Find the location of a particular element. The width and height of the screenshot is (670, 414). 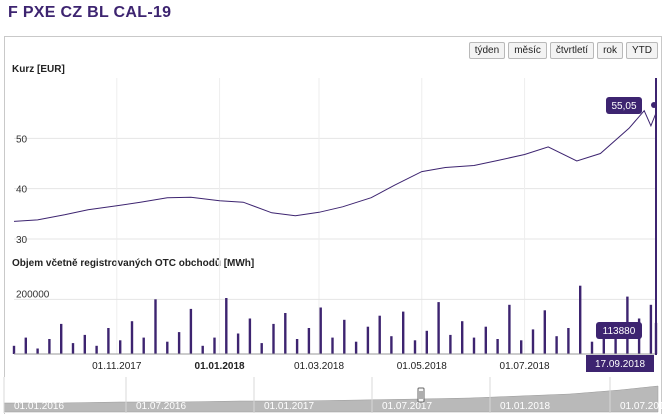

price-value-badge is located at coordinates (624, 105).